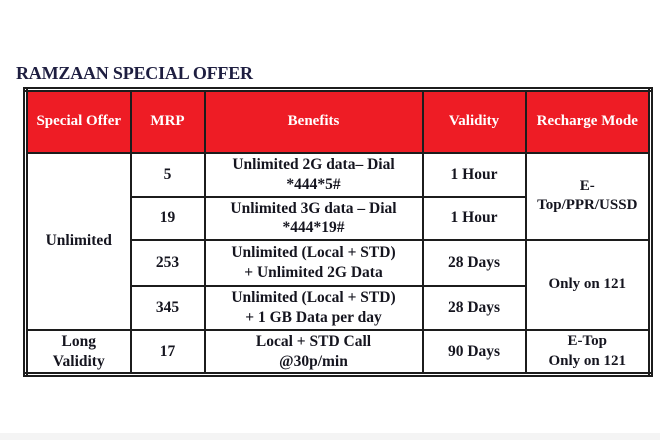 This screenshot has height=440, width=660. What do you see at coordinates (313, 121) in the screenshot?
I see `column-header-benefits: Benefits` at bounding box center [313, 121].